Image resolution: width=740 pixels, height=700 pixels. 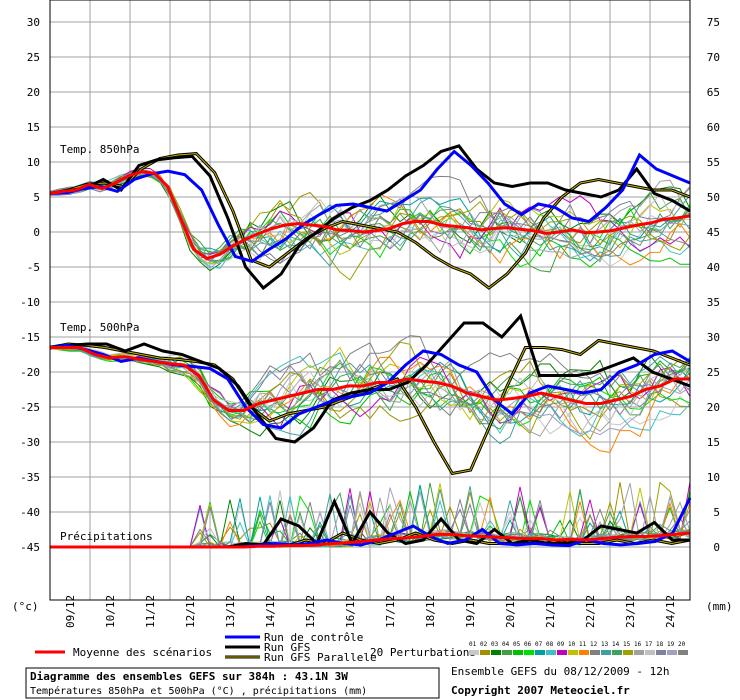 I want to click on perturbation-number: 20, so click(x=682, y=644).